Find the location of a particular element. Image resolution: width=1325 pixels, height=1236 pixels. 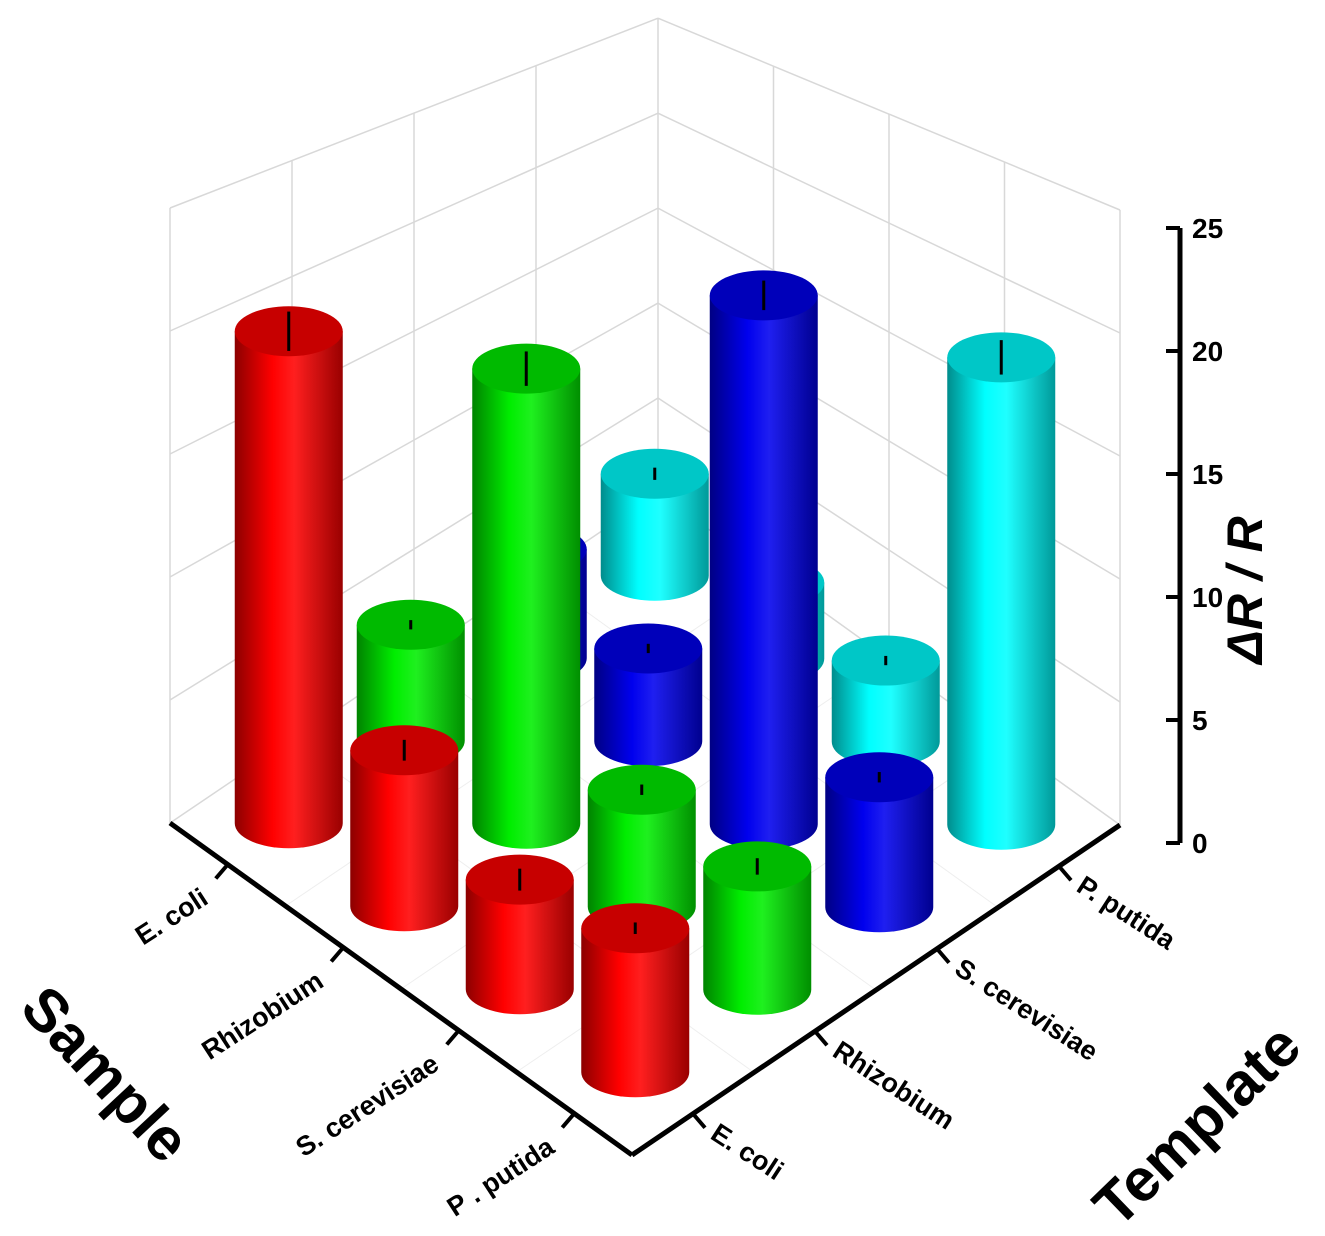

sample-tick-label: S. cerevisiae is located at coordinates (367, 1105).